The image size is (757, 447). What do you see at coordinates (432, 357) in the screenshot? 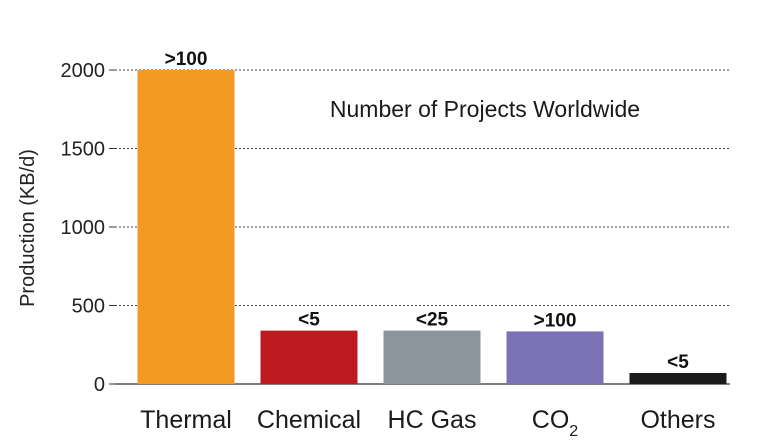
I see `bar-hc-gas` at bounding box center [432, 357].